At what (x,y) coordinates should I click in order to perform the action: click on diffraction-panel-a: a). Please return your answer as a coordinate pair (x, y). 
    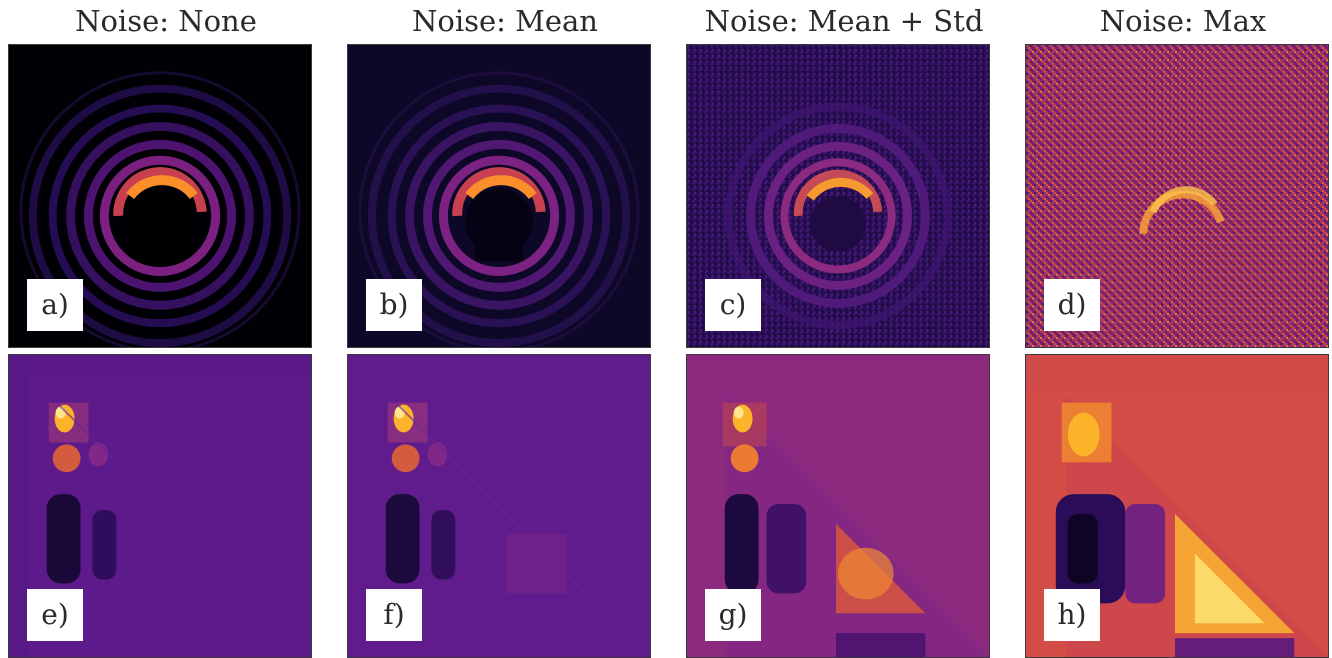
    Looking at the image, I should click on (160, 196).